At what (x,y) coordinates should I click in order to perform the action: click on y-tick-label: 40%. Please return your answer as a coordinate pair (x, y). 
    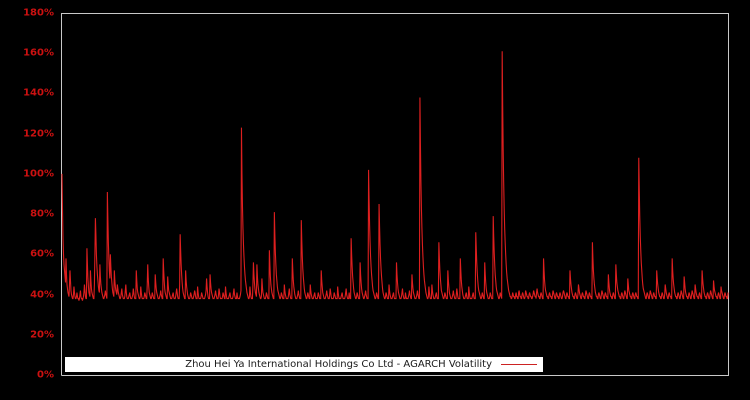
    Looking at the image, I should click on (42, 295).